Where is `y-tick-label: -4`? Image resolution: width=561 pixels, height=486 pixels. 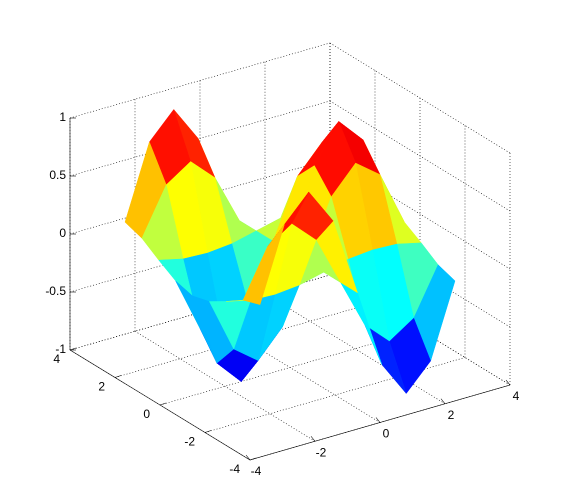 y-tick-label: -4 is located at coordinates (234, 469).